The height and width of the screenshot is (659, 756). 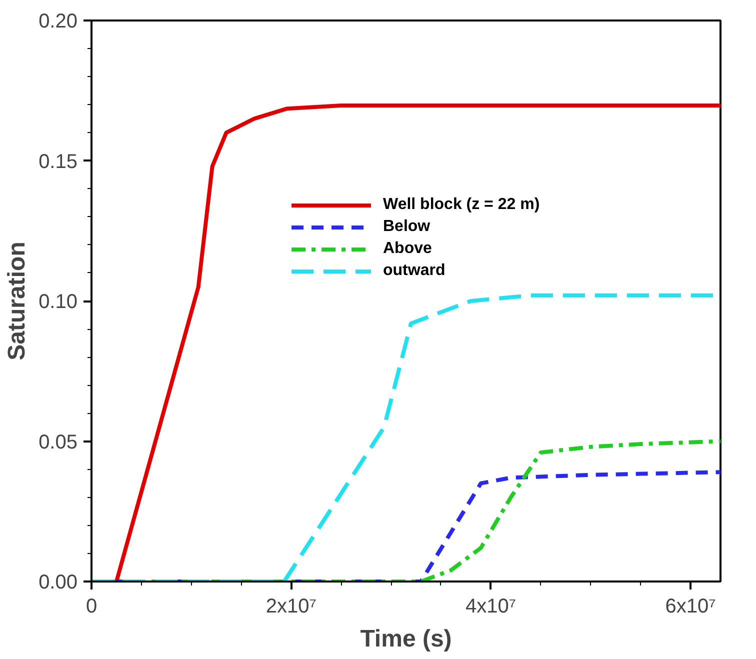 I want to click on x-tick-label: 2x10⁷, so click(x=291, y=607).